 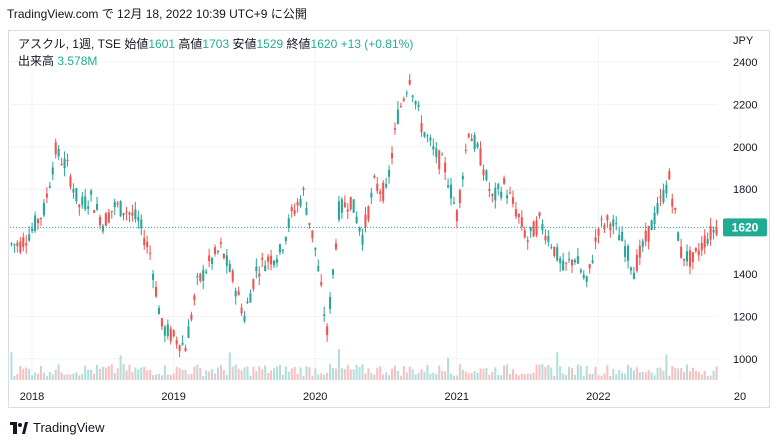 I want to click on volume-legend: 出来高 3.578M, so click(x=57, y=60).